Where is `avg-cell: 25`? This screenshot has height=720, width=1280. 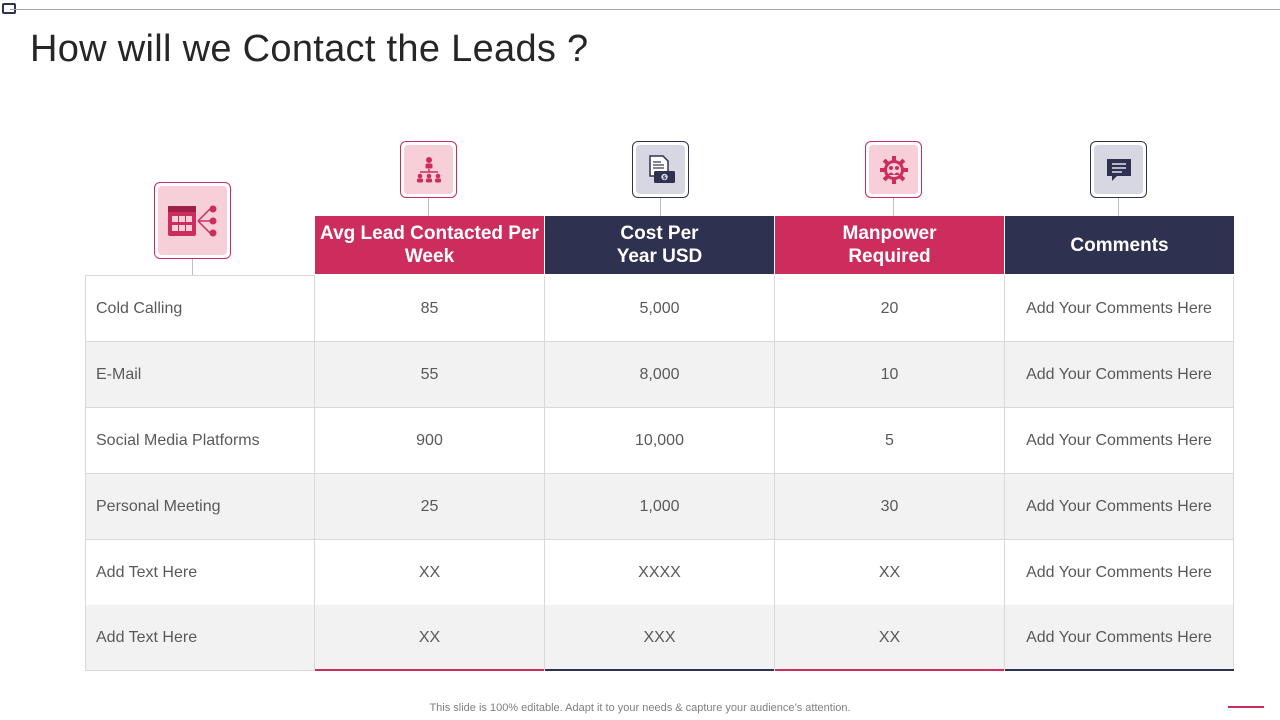 avg-cell: 25 is located at coordinates (430, 507).